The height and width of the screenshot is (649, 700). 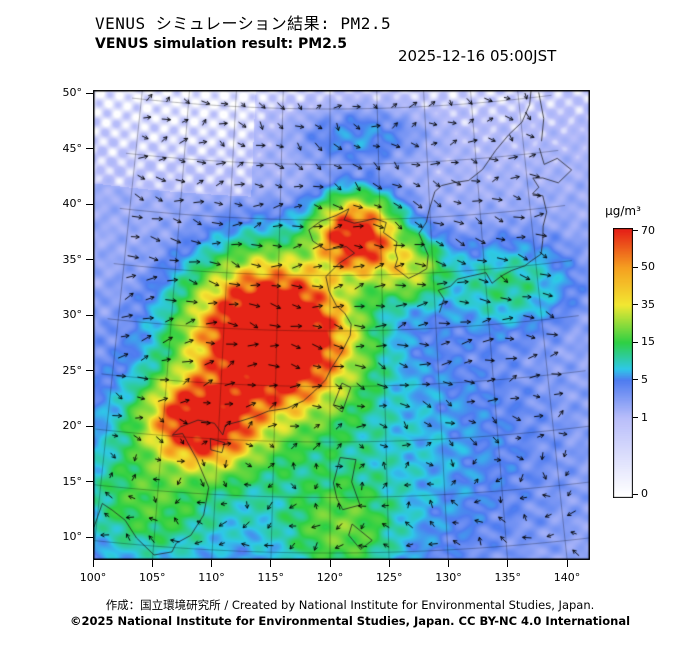 What do you see at coordinates (648, 342) in the screenshot?
I see `colorbar-tick-label: 15` at bounding box center [648, 342].